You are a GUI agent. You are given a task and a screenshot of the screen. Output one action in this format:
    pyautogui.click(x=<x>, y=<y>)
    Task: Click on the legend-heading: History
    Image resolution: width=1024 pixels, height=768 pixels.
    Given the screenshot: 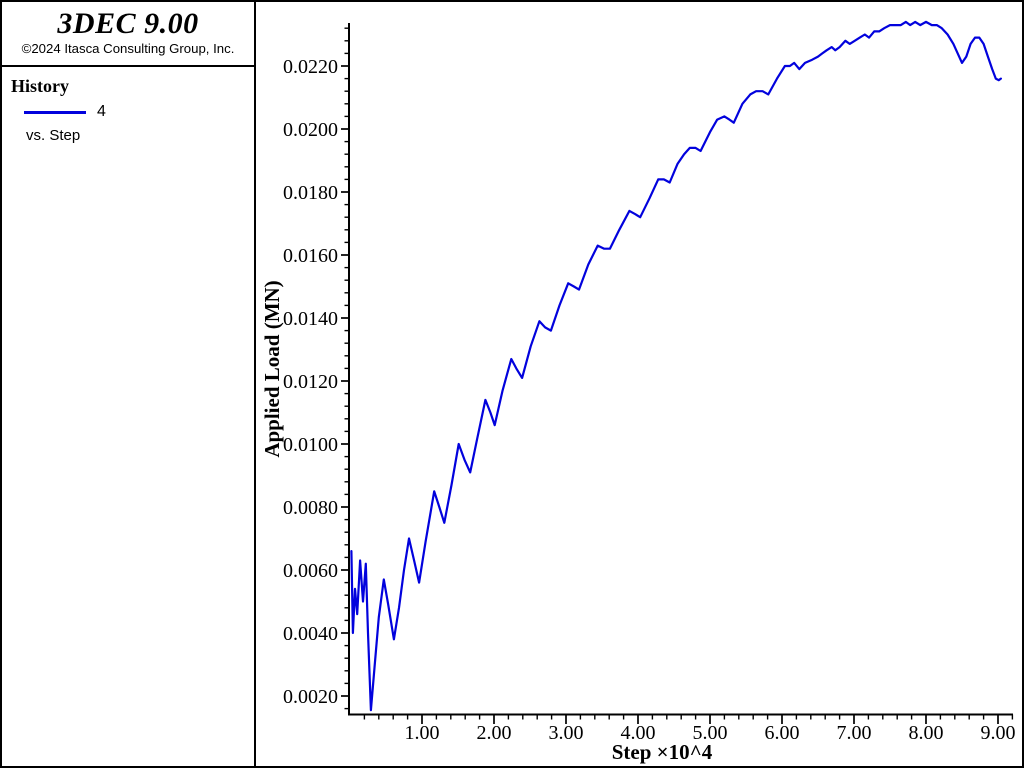 What is the action you would take?
    pyautogui.click(x=40, y=86)
    